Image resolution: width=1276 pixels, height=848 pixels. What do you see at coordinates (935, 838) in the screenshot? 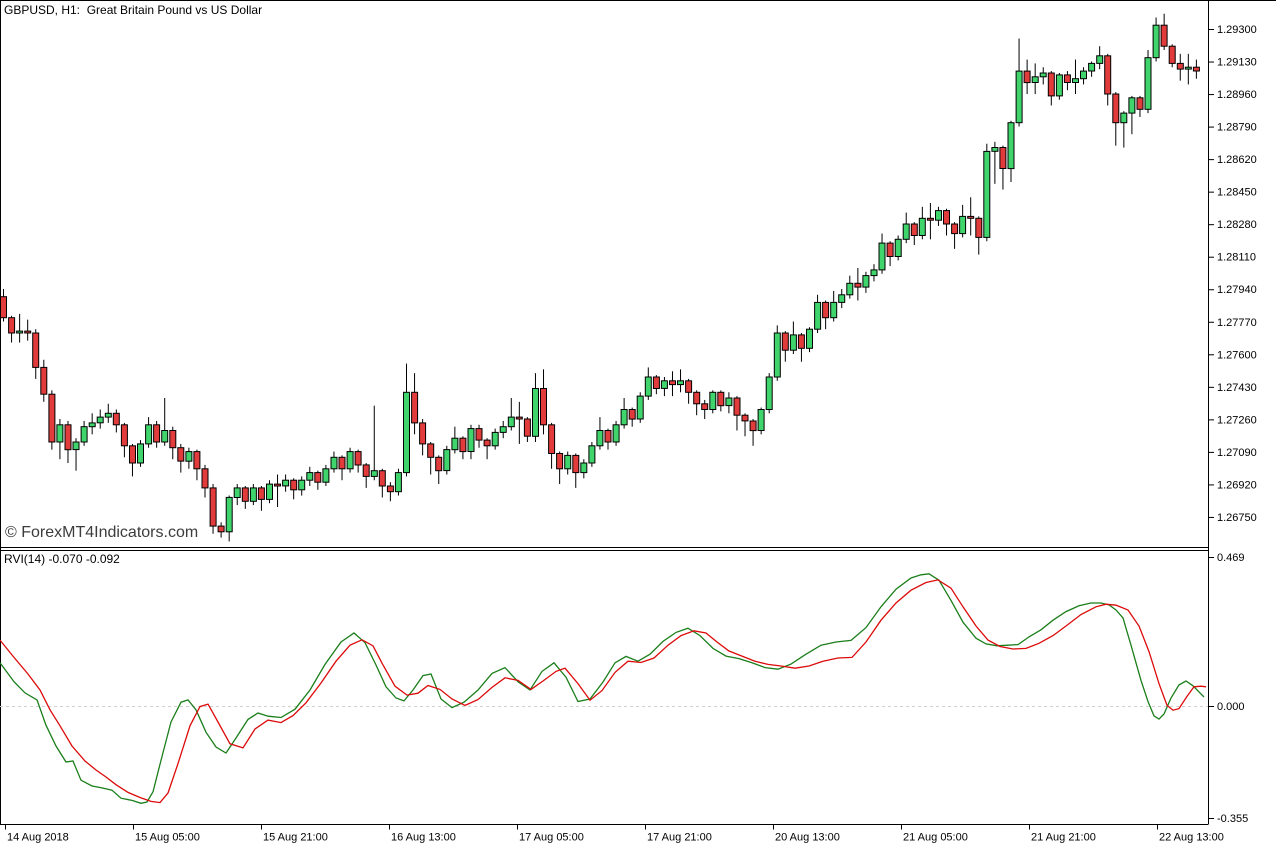
I see `svg-text: 21 Aug 05:00` at bounding box center [935, 838].